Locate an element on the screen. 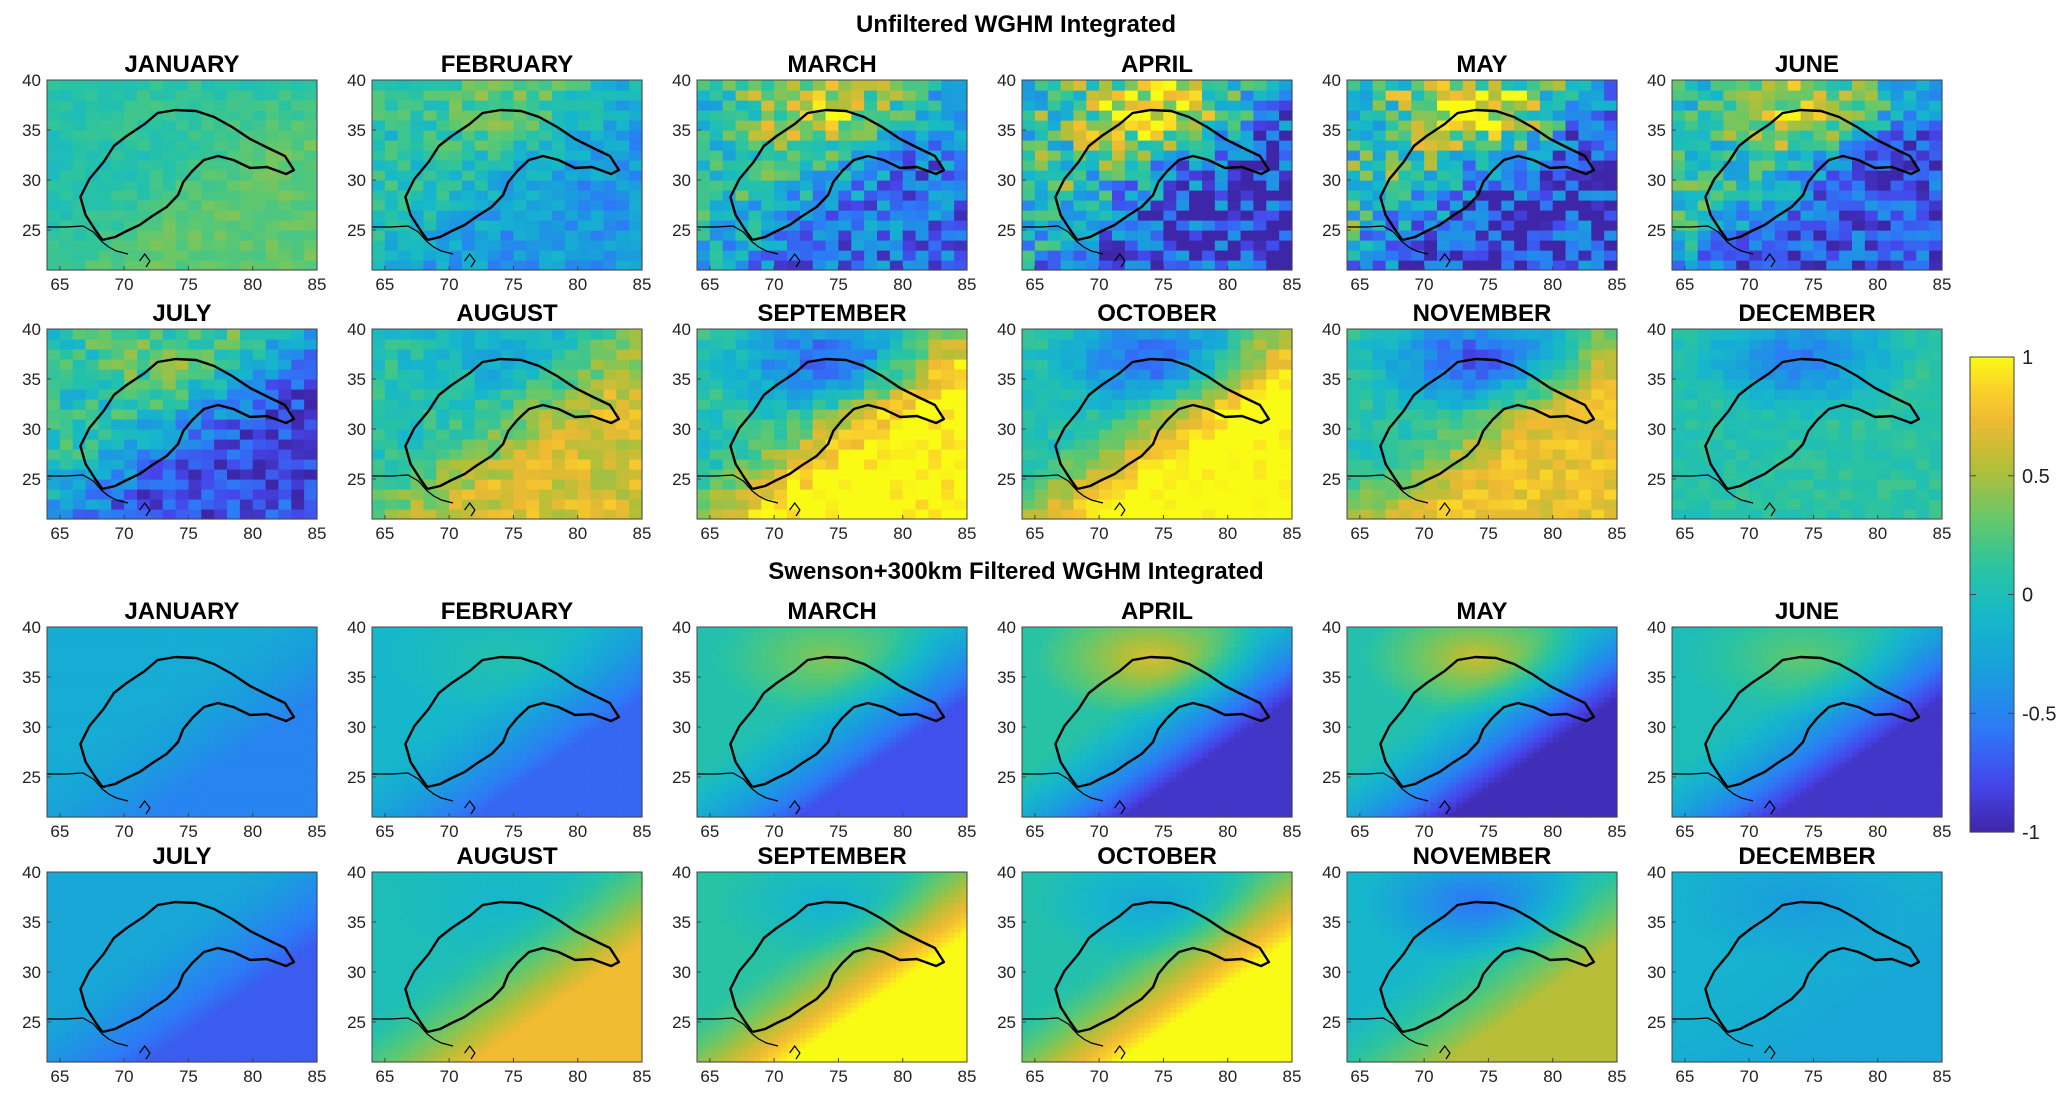 The width and height of the screenshot is (2067, 1104). axes-frame is located at coordinates (182, 175).